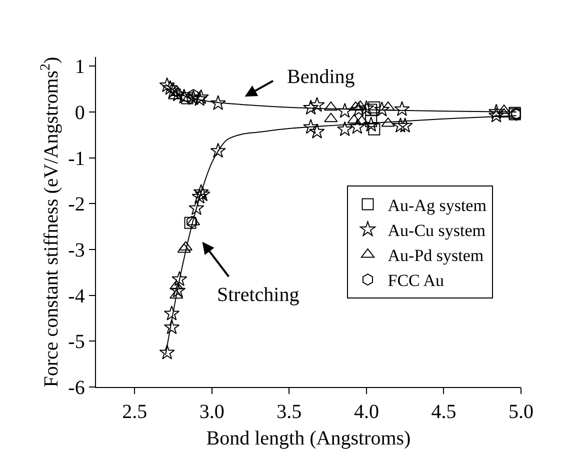 This screenshot has height=470, width=582. I want to click on x-tick-label: 4.5, so click(443, 412).